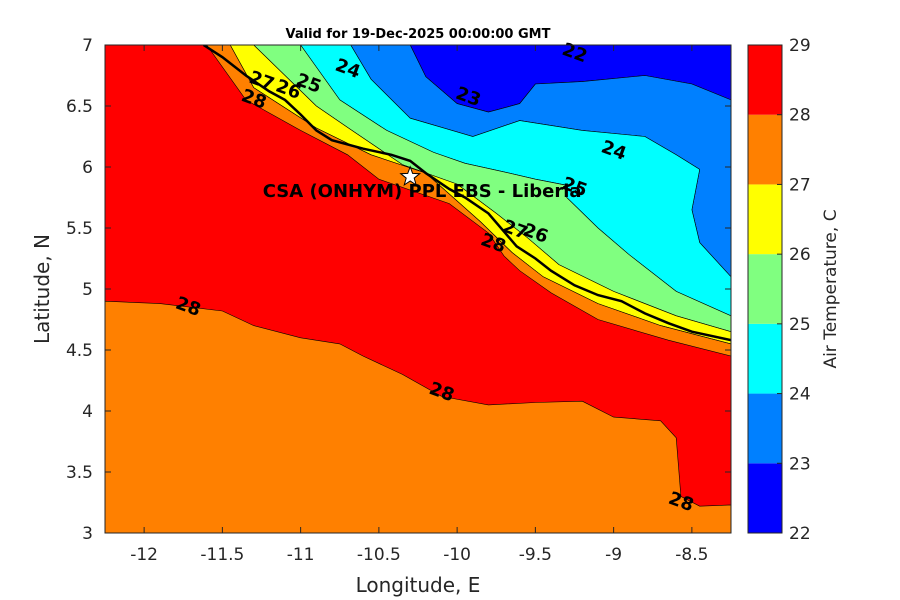 Image resolution: width=900 pixels, height=600 pixels. Describe the element at coordinates (418, 585) in the screenshot. I see `x-axis-title: Longitude, E` at that location.